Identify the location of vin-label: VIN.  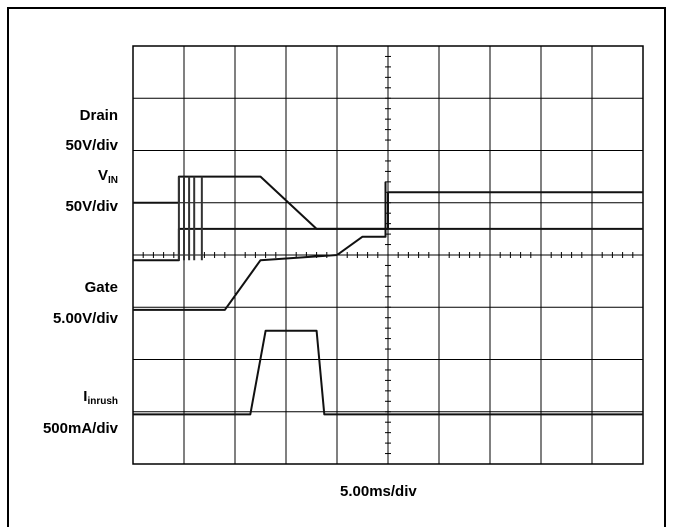
(107, 177).